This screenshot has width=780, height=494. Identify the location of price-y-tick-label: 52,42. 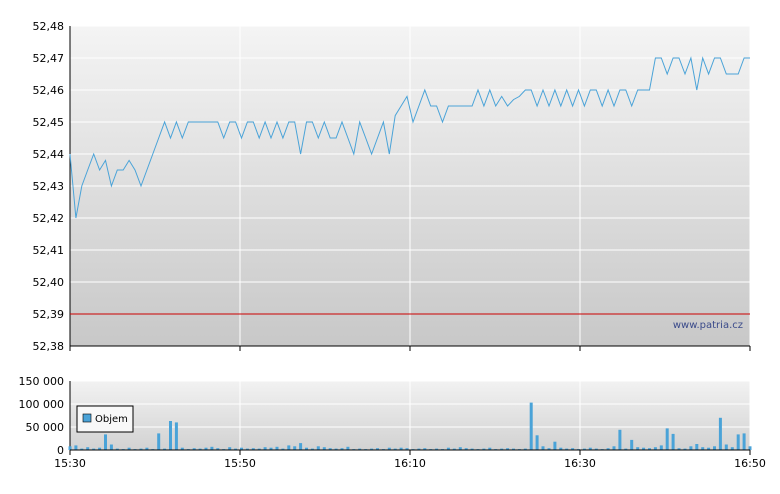
(49, 218).